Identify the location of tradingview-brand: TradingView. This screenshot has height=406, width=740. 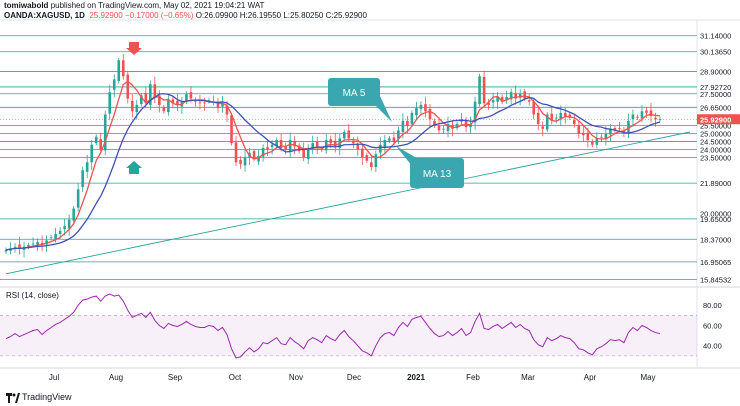
(47, 397).